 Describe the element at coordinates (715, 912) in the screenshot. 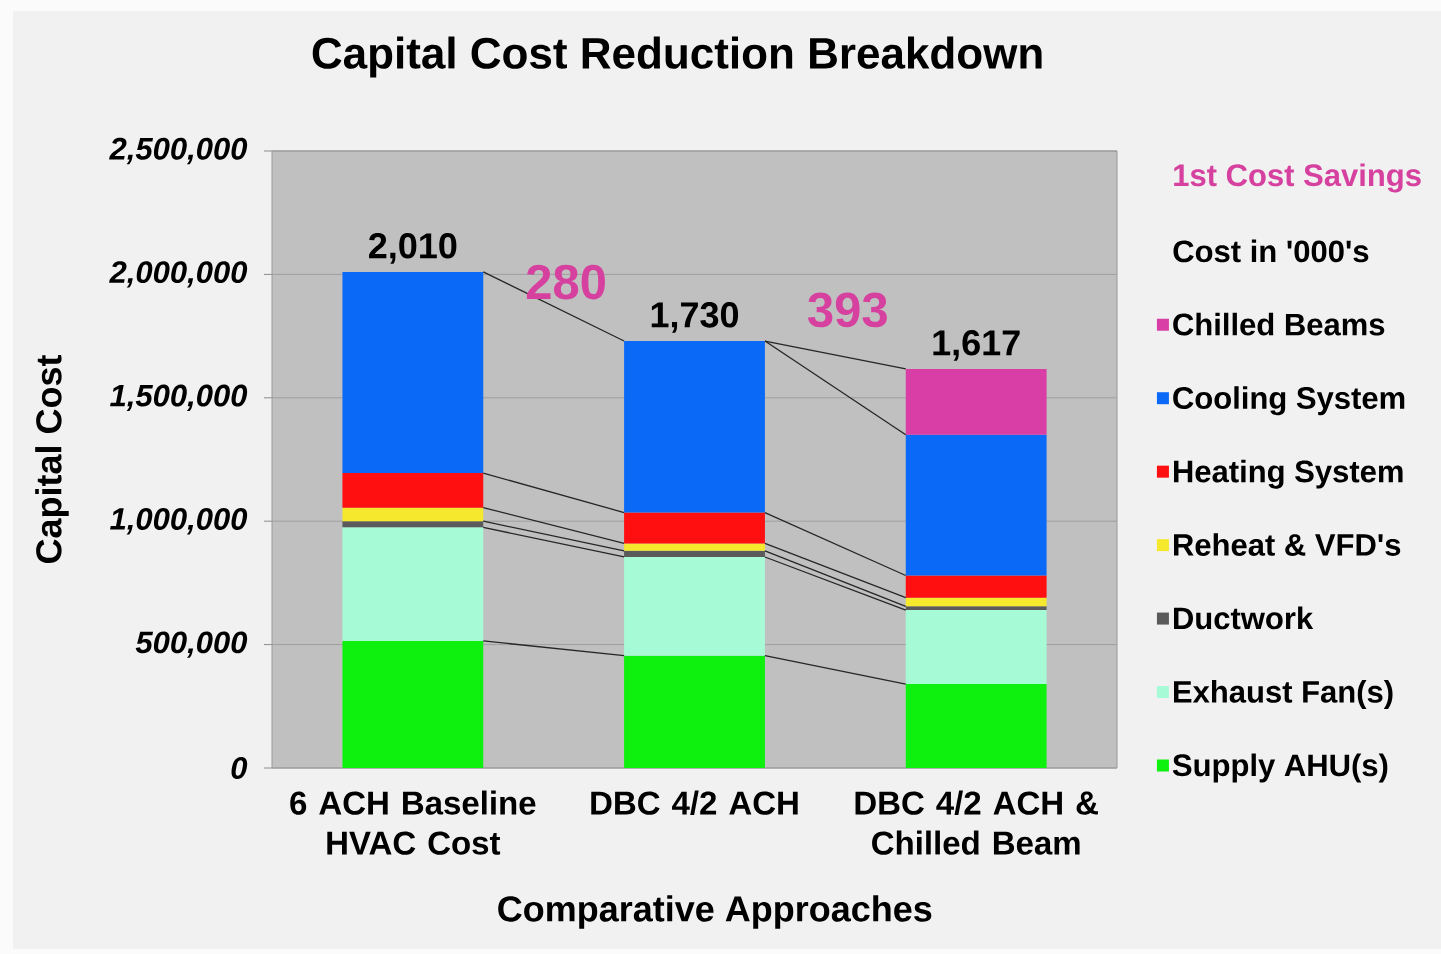

I see `x-axis-title: Comparative Approaches` at that location.